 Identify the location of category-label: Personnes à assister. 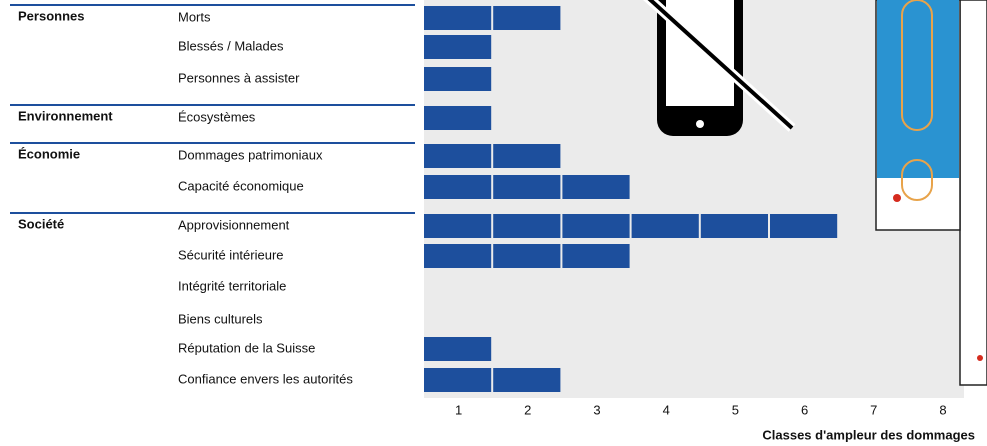
(239, 77).